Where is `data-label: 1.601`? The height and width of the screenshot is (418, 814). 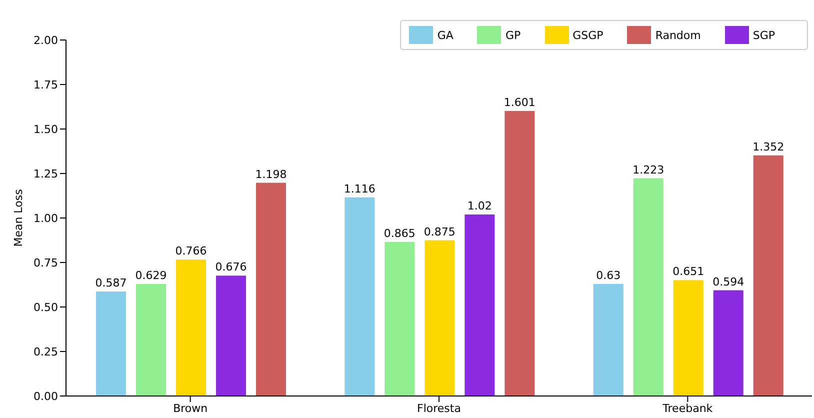
data-label: 1.601 is located at coordinates (520, 103).